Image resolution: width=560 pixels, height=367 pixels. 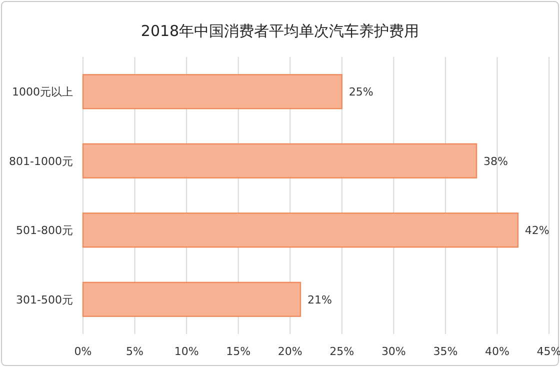 What do you see at coordinates (44, 231) in the screenshot?
I see `y-tick-label: 501-800元` at bounding box center [44, 231].